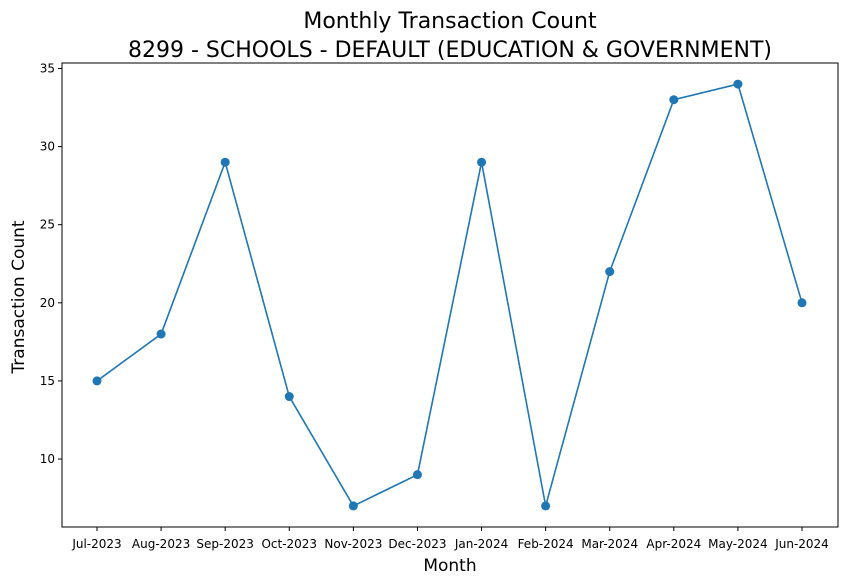 Image resolution: width=846 pixels, height=585 pixels. Describe the element at coordinates (19, 297) in the screenshot. I see `y-axis-label: Transaction Count` at that location.